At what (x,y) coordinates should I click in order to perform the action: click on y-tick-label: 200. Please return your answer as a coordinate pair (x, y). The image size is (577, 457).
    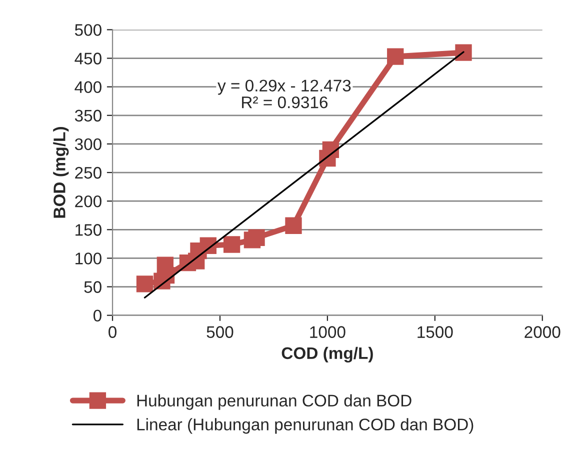
    Looking at the image, I should click on (88, 201).